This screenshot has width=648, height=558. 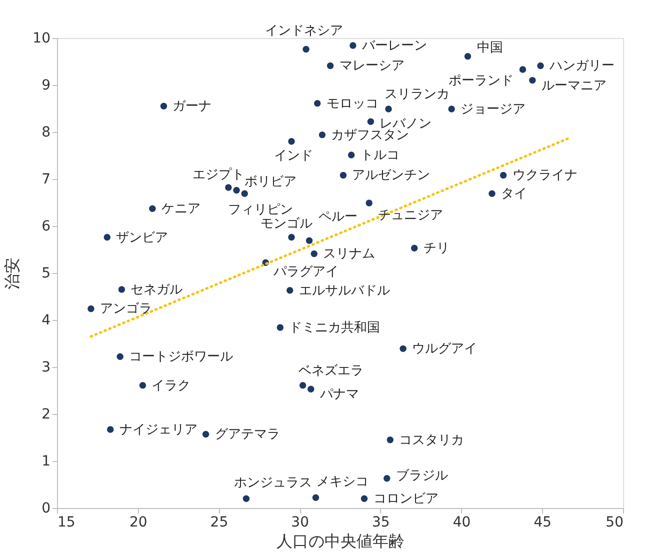 What do you see at coordinates (293, 156) in the screenshot?
I see `annotation: インド` at bounding box center [293, 156].